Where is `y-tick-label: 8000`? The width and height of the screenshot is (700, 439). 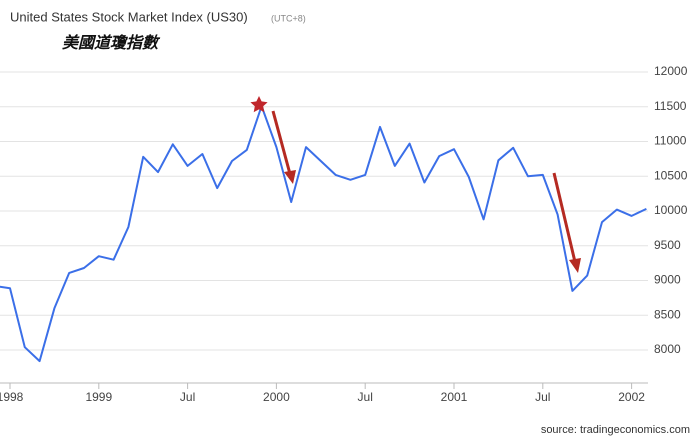 y-tick-label: 8000 is located at coordinates (667, 349).